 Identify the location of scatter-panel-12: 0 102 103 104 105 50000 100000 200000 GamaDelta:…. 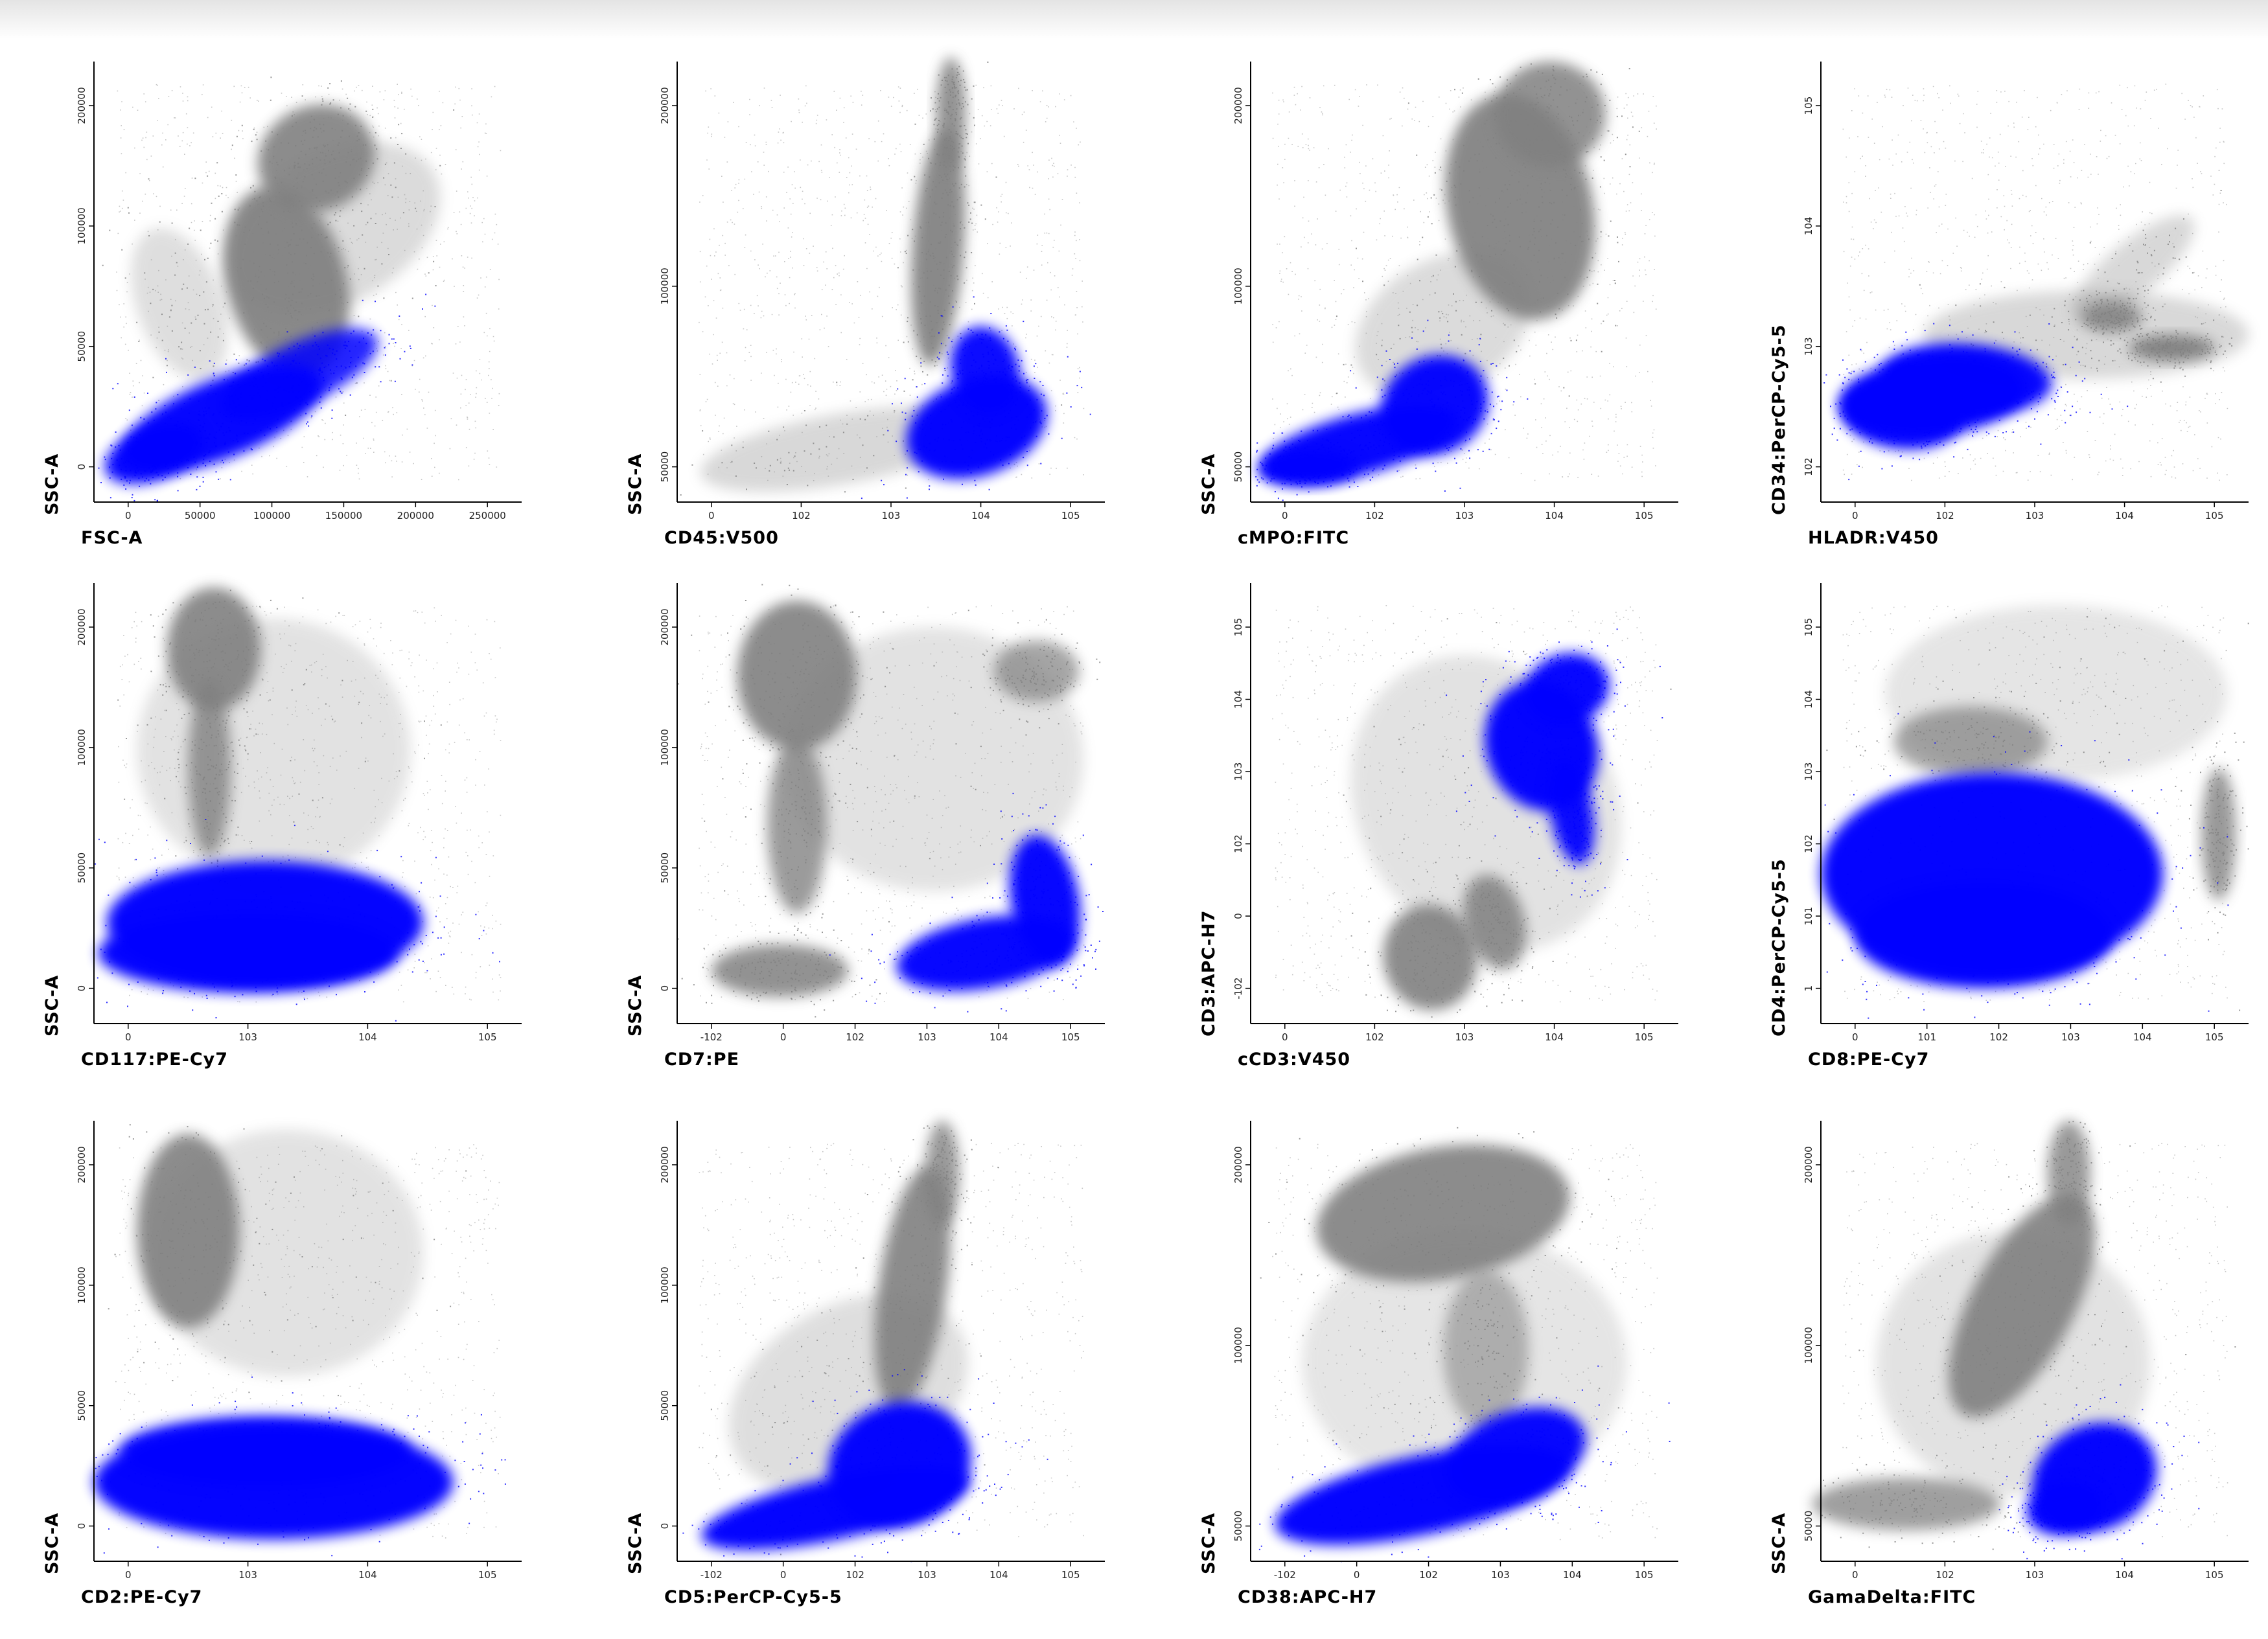
(2012, 1377).